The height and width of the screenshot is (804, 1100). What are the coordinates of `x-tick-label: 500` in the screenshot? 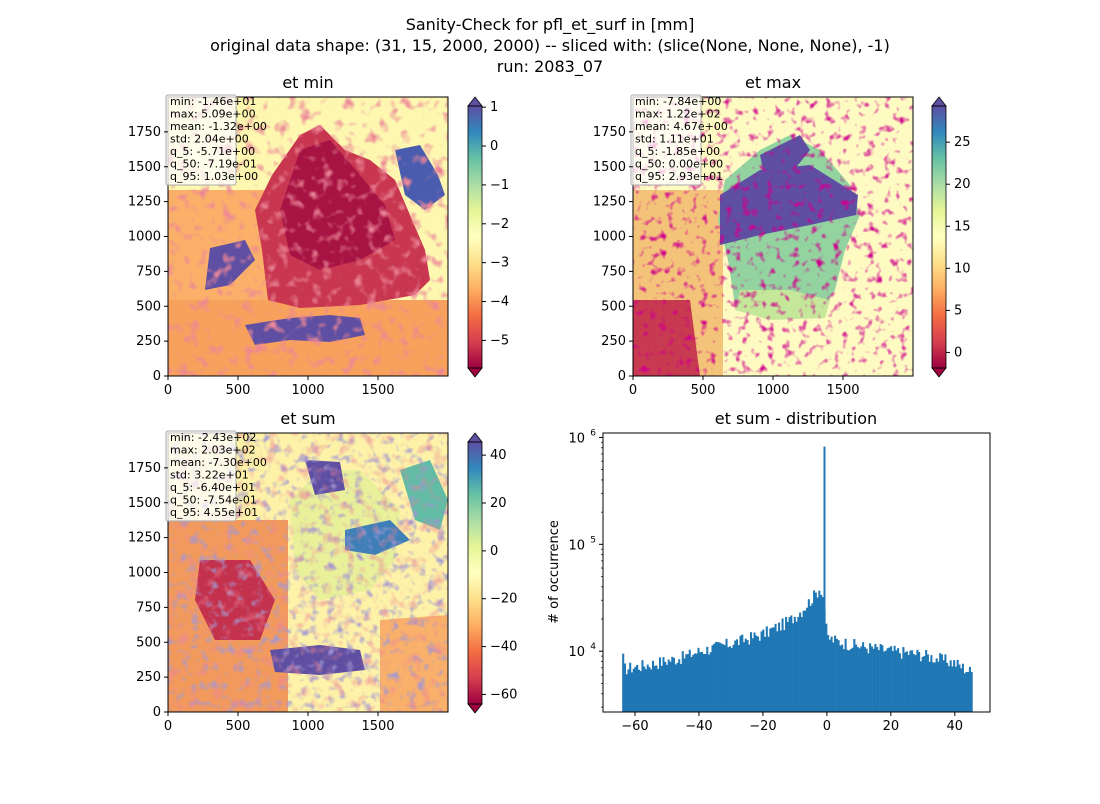 It's located at (238, 390).